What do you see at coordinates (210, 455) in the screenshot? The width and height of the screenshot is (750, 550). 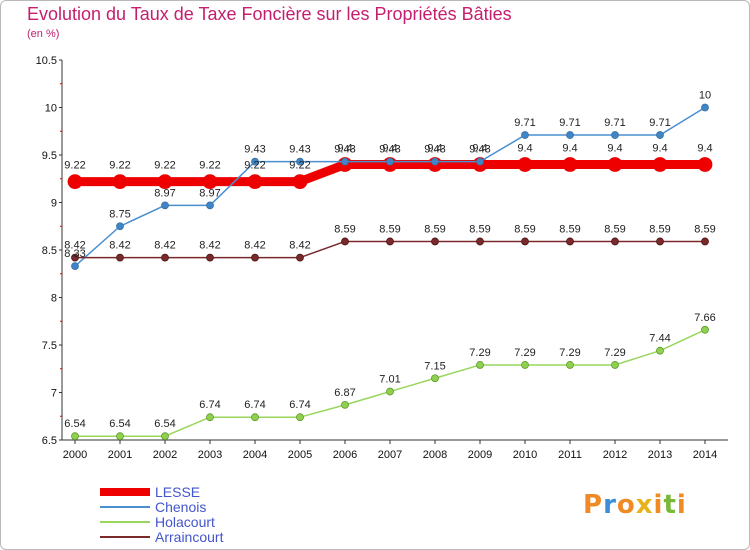 I see `x-tick-label: 2003` at bounding box center [210, 455].